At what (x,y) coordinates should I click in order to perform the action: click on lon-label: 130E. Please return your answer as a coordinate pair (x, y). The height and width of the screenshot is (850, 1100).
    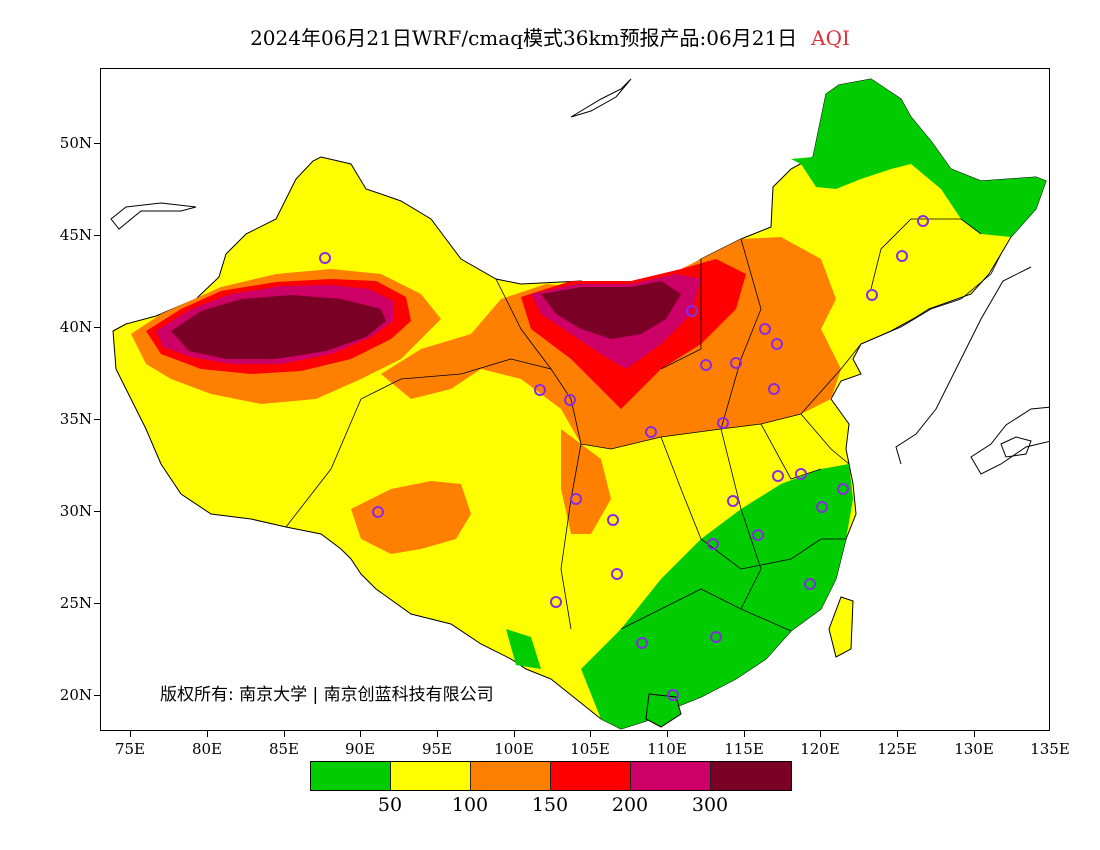
    Looking at the image, I should click on (974, 749).